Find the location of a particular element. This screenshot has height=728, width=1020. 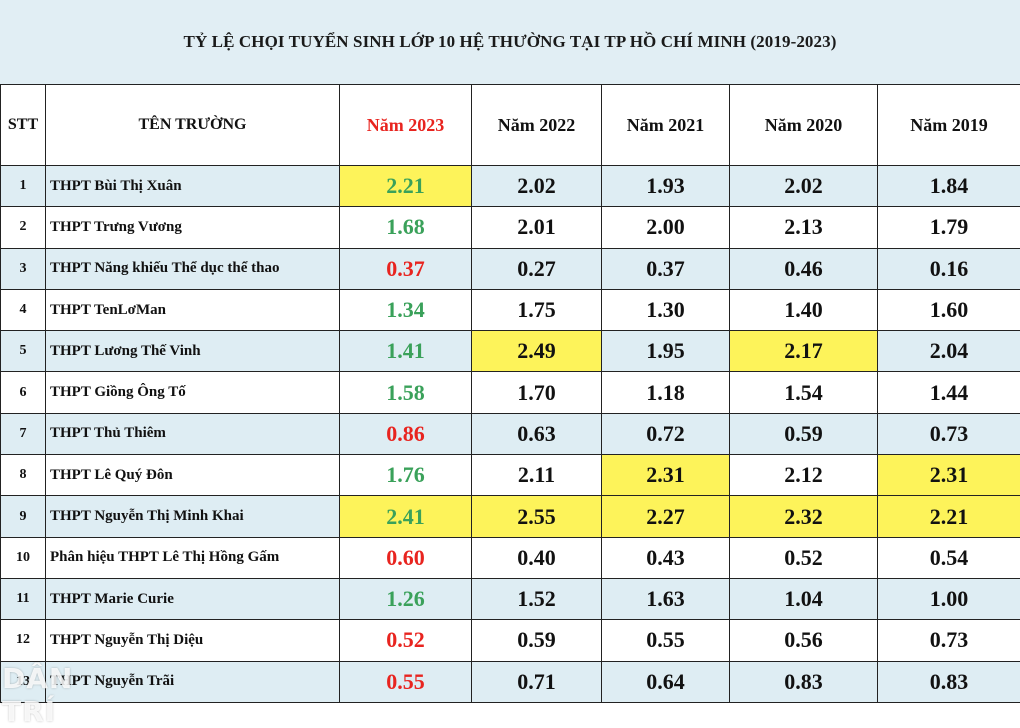

cell-ratio-2019: 2.21 is located at coordinates (949, 516).